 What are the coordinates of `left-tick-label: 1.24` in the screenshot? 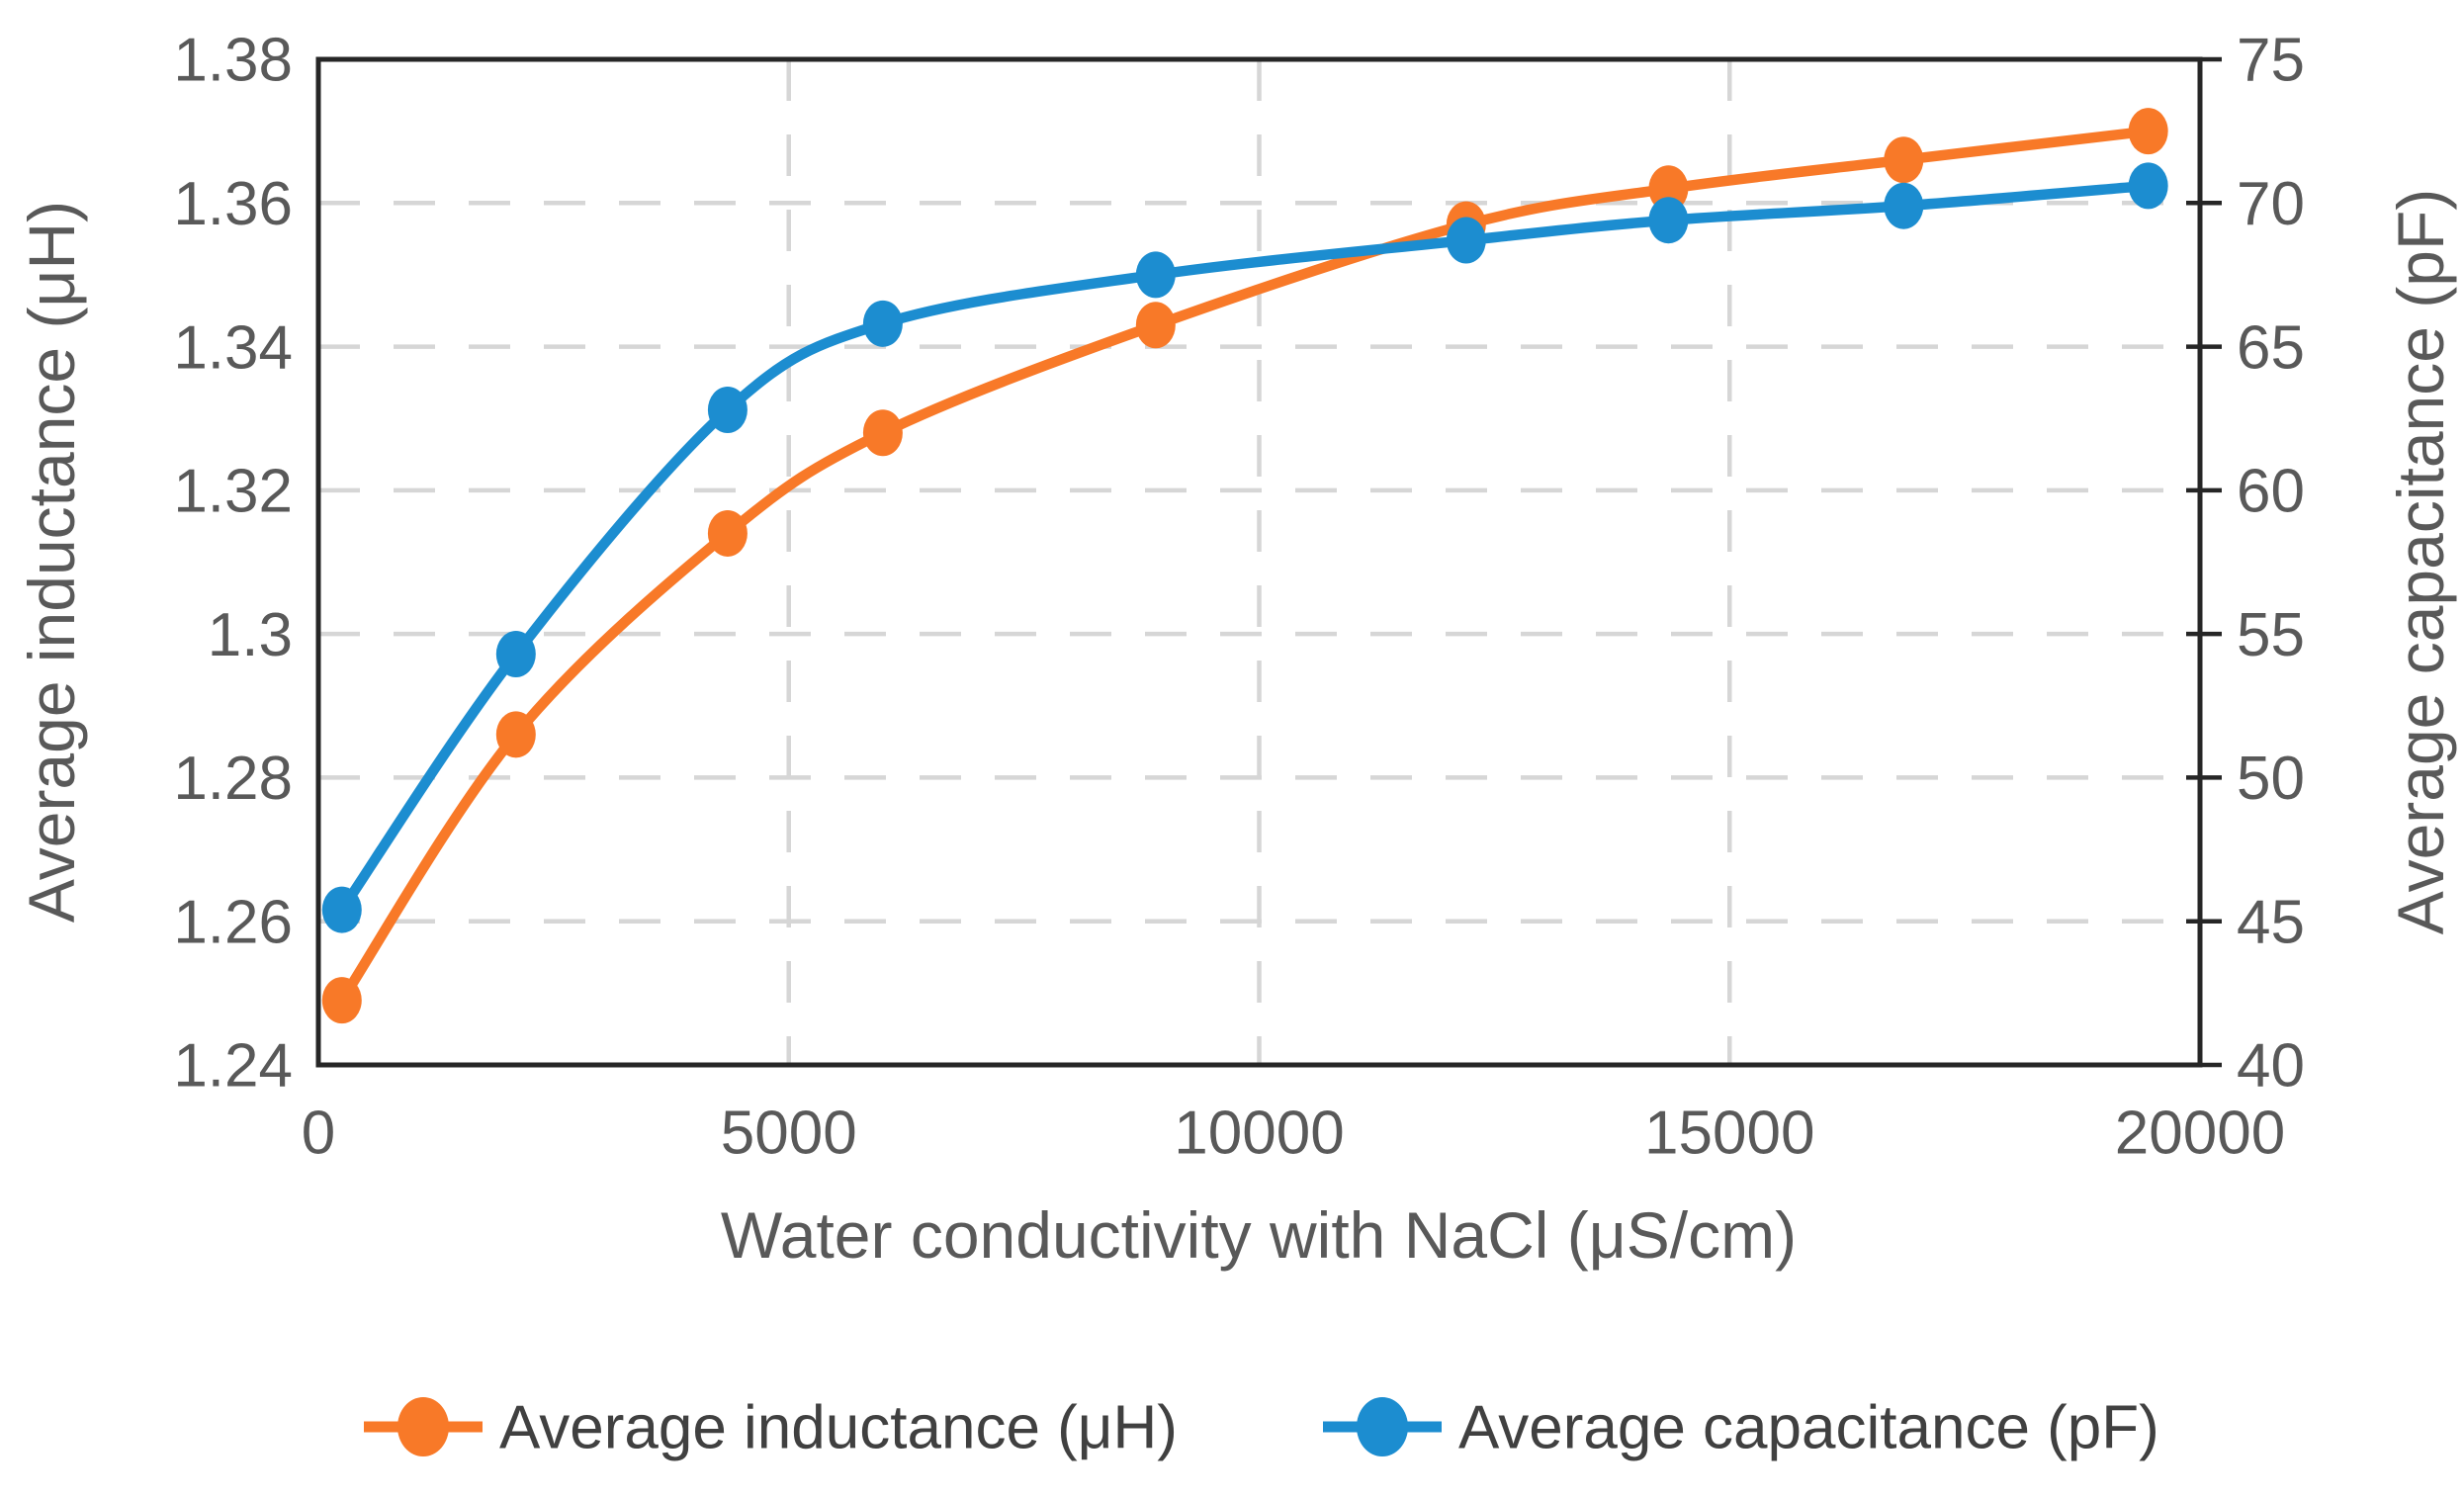 It's located at (233, 1066).